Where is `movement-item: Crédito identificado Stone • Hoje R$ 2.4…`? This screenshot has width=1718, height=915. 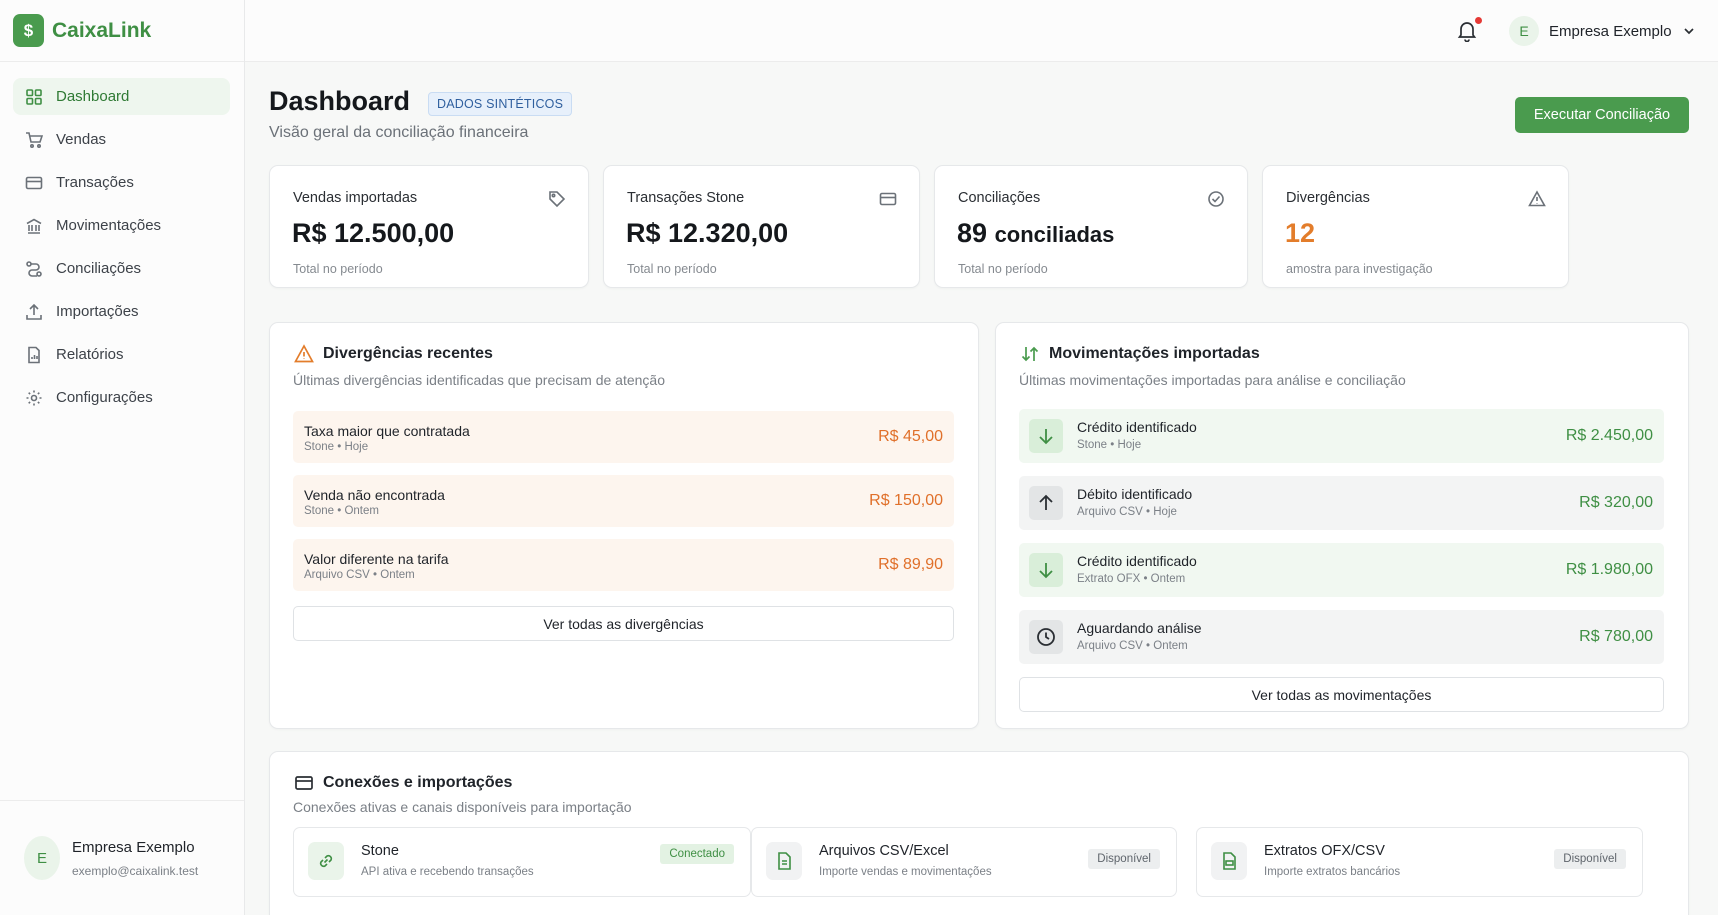
movement-item: Crédito identificado Stone • Hoje R$ 2.4… is located at coordinates (1341, 436).